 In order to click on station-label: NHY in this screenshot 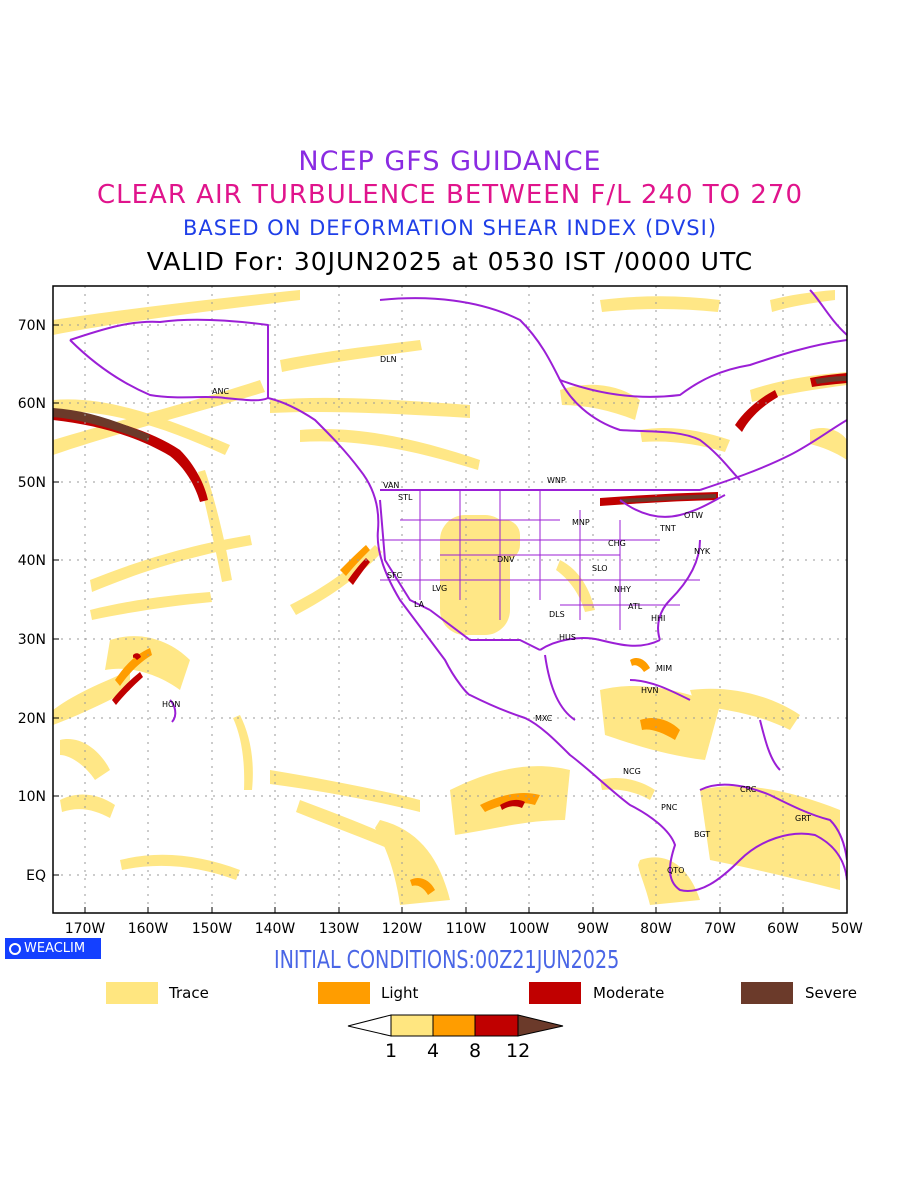, I will do `click(622, 589)`.